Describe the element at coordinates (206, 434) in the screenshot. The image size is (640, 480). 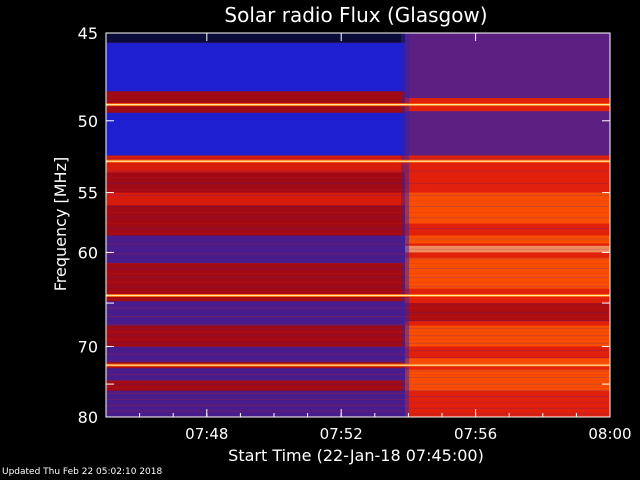
I see `x-tick-label: 07:48` at that location.